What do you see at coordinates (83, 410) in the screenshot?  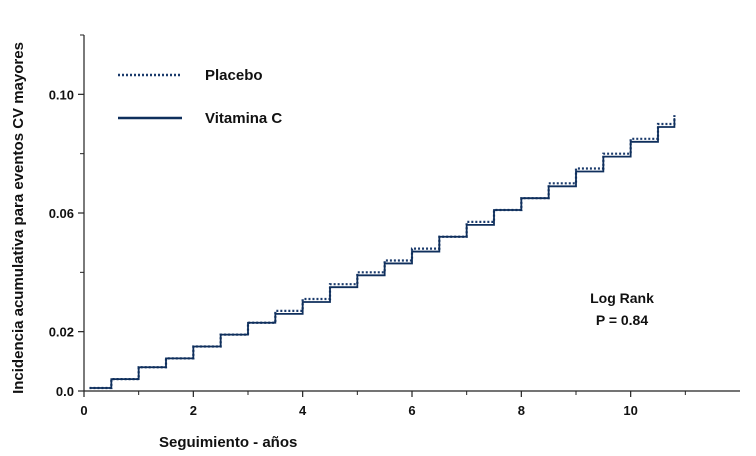 I see `x-tick-label: 0` at bounding box center [83, 410].